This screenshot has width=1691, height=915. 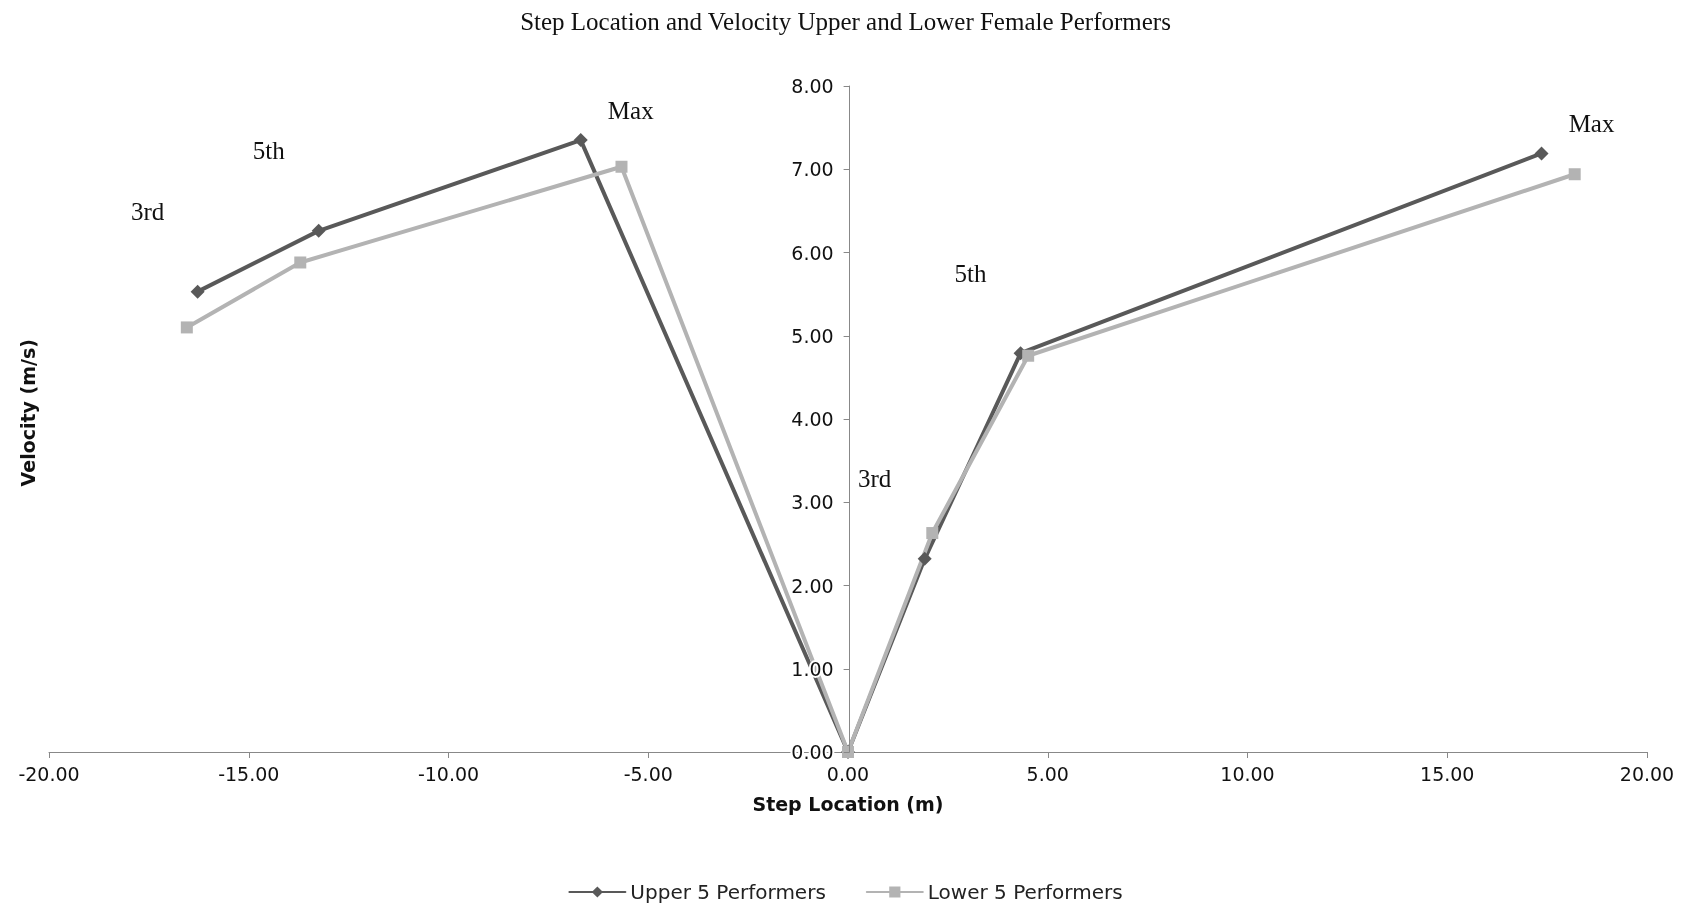 What do you see at coordinates (1447, 773) in the screenshot?
I see `x-tick-label: 15.00` at bounding box center [1447, 773].